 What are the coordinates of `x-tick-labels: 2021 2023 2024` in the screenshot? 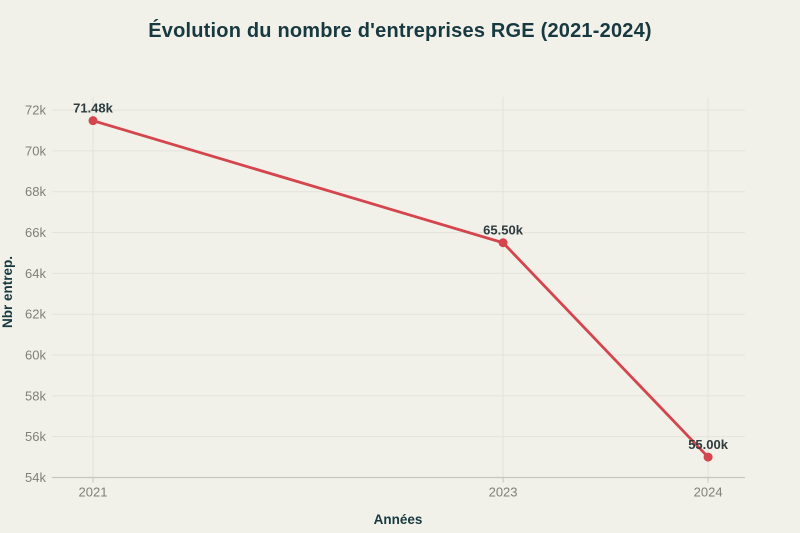 It's located at (401, 492).